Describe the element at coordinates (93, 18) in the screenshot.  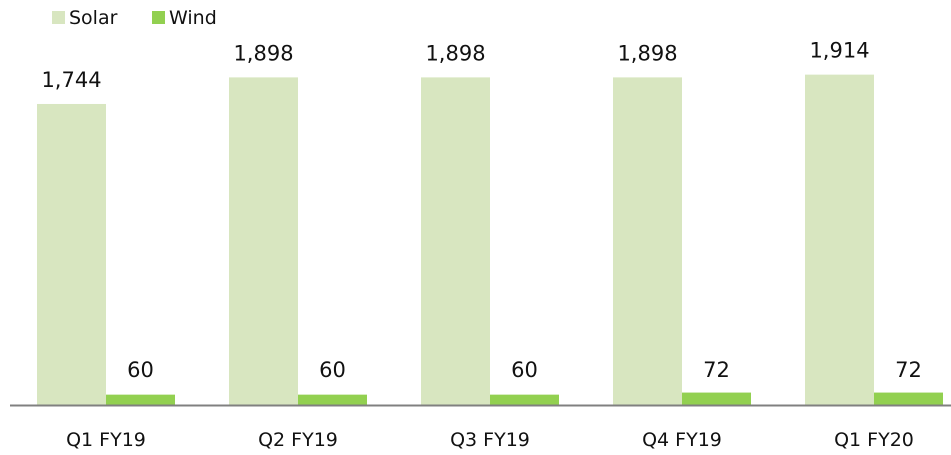
I see `legend-label-solar: Solar` at that location.